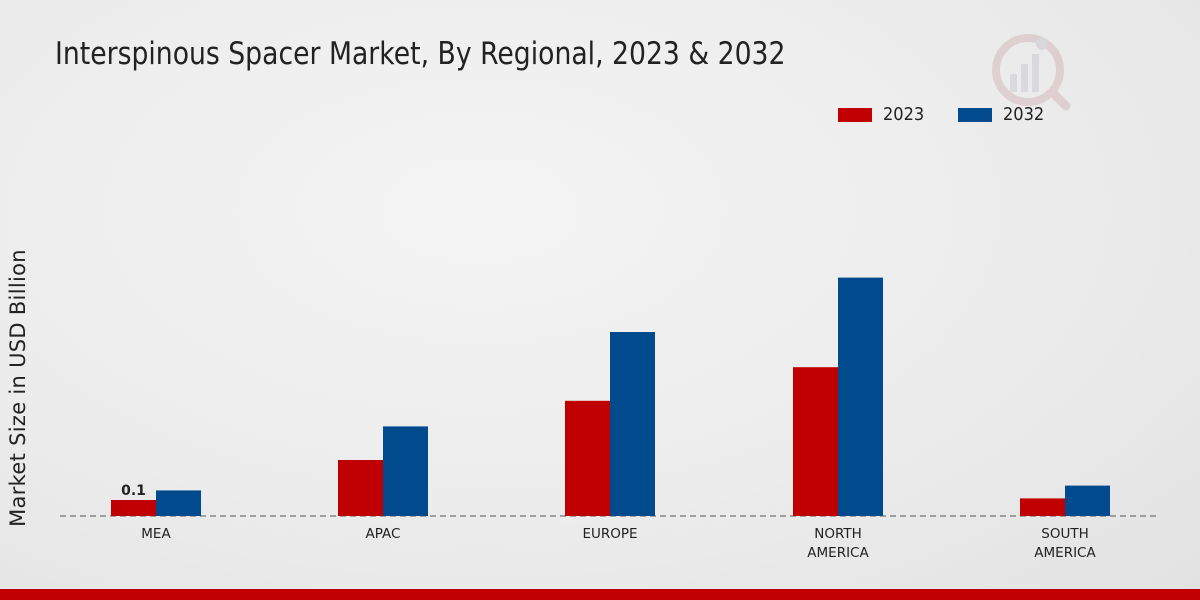 The height and width of the screenshot is (600, 1200). I want to click on legend-label-2032: 2032, so click(1024, 114).